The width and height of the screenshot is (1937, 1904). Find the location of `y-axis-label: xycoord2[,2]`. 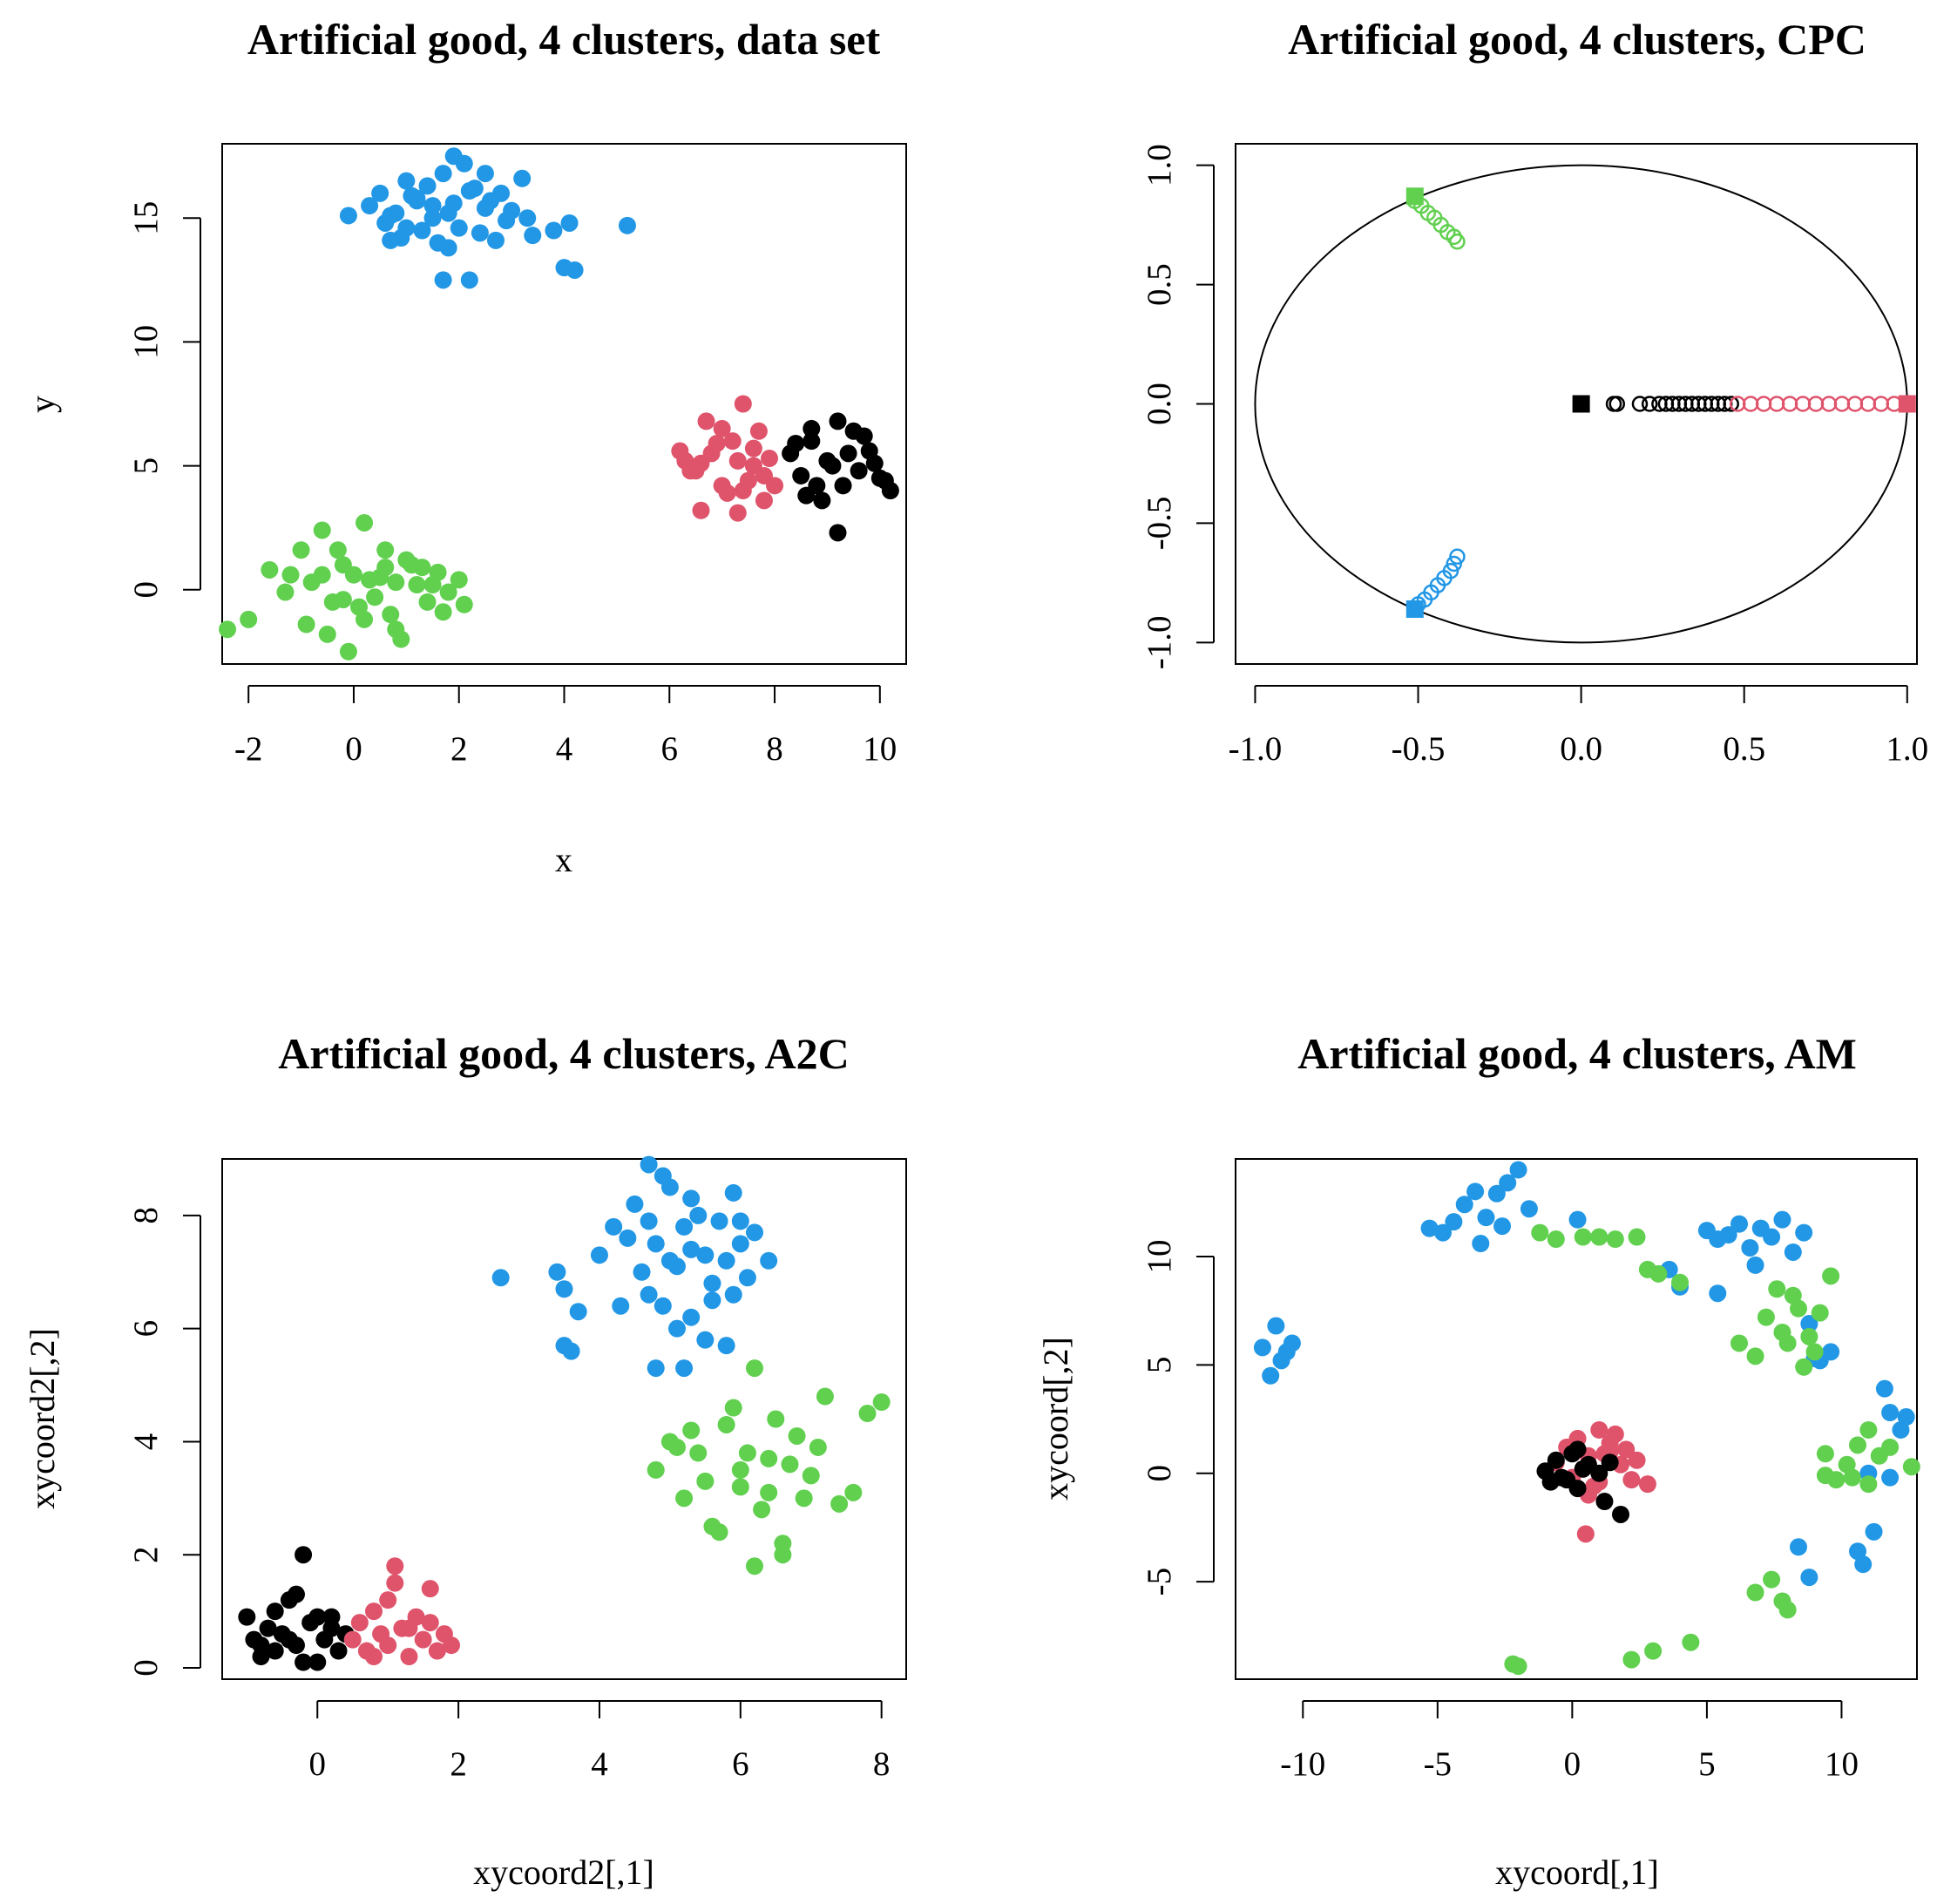

y-axis-label: xycoord2[,2] is located at coordinates (42, 1418).